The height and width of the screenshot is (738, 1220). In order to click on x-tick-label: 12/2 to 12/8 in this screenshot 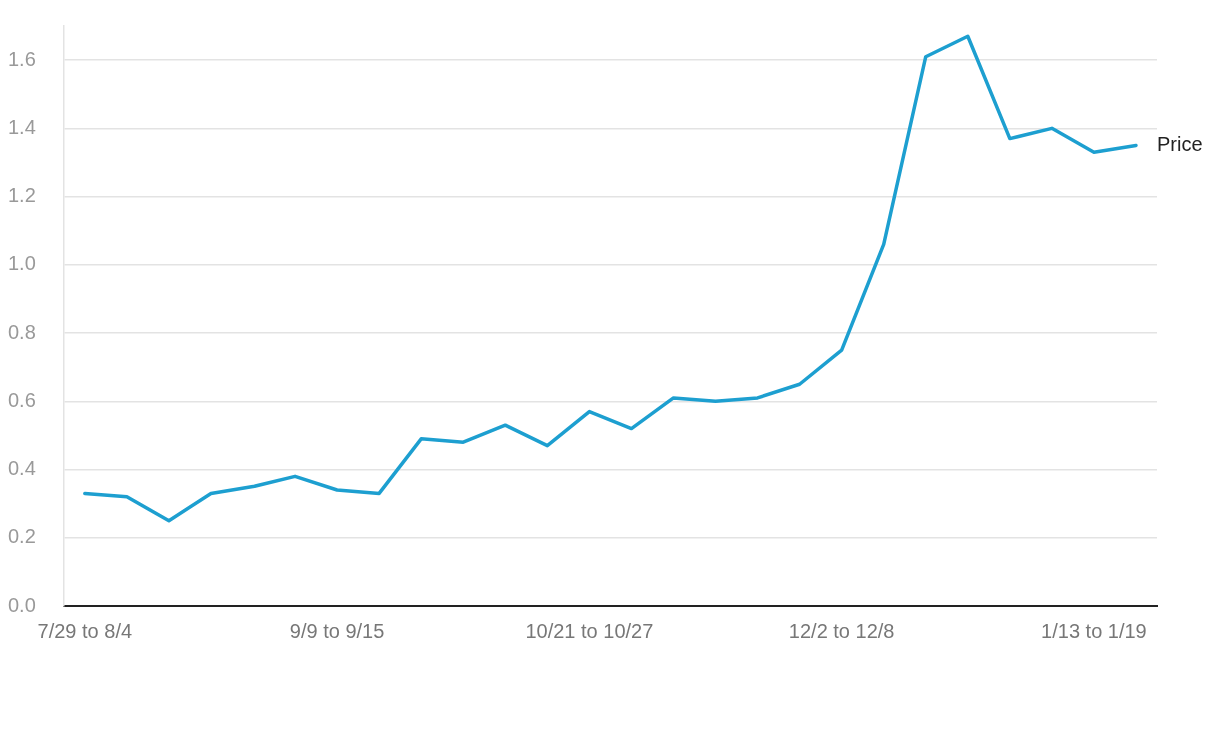, I will do `click(841, 630)`.